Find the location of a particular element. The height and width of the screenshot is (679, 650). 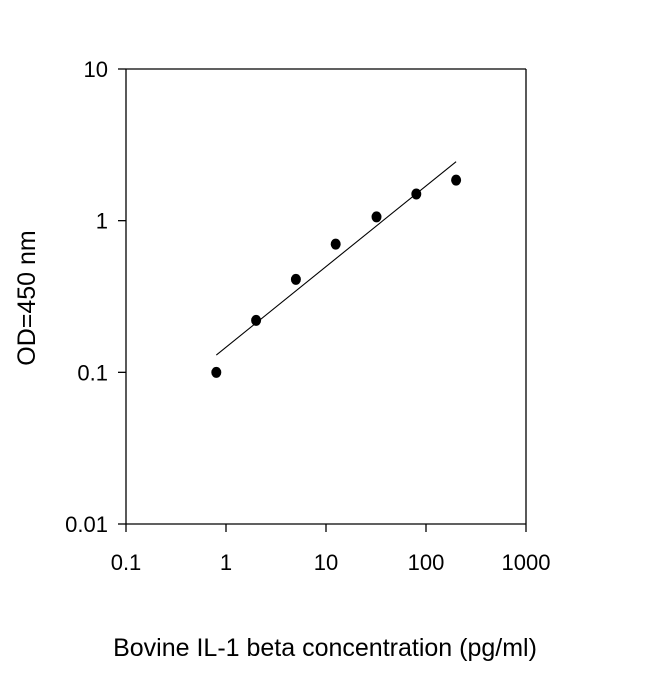

x-tick-label: 0.1 is located at coordinates (126, 562).